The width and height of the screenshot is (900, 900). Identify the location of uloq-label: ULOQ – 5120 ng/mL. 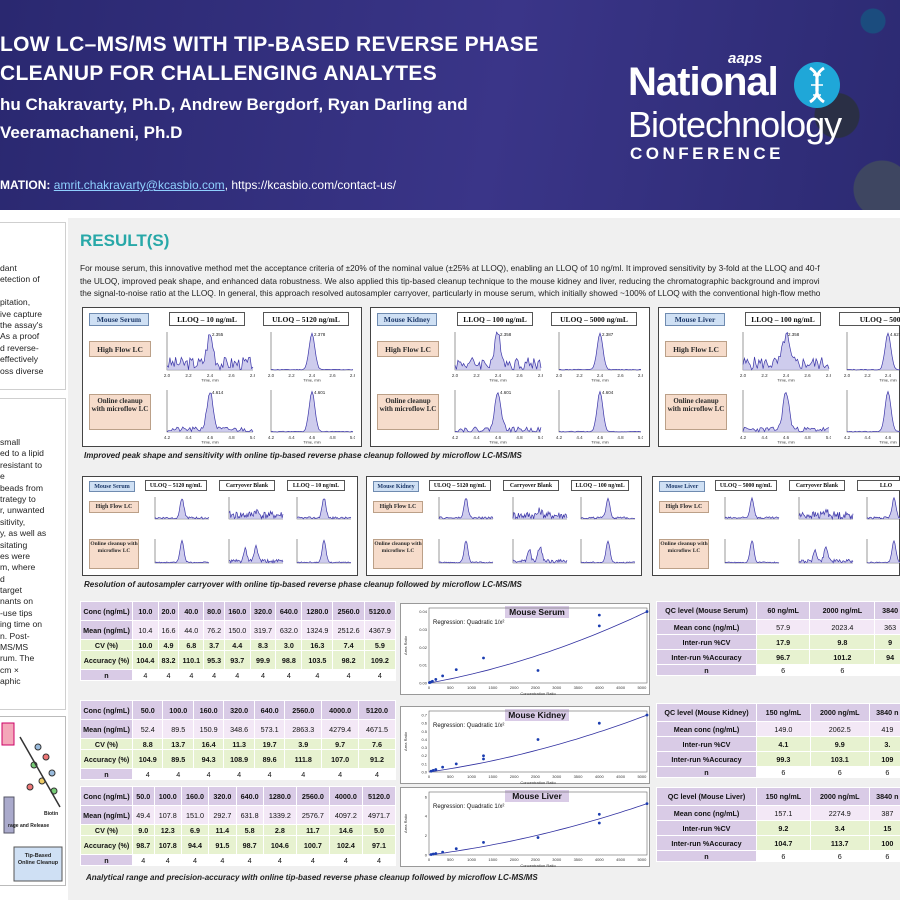
(306, 319).